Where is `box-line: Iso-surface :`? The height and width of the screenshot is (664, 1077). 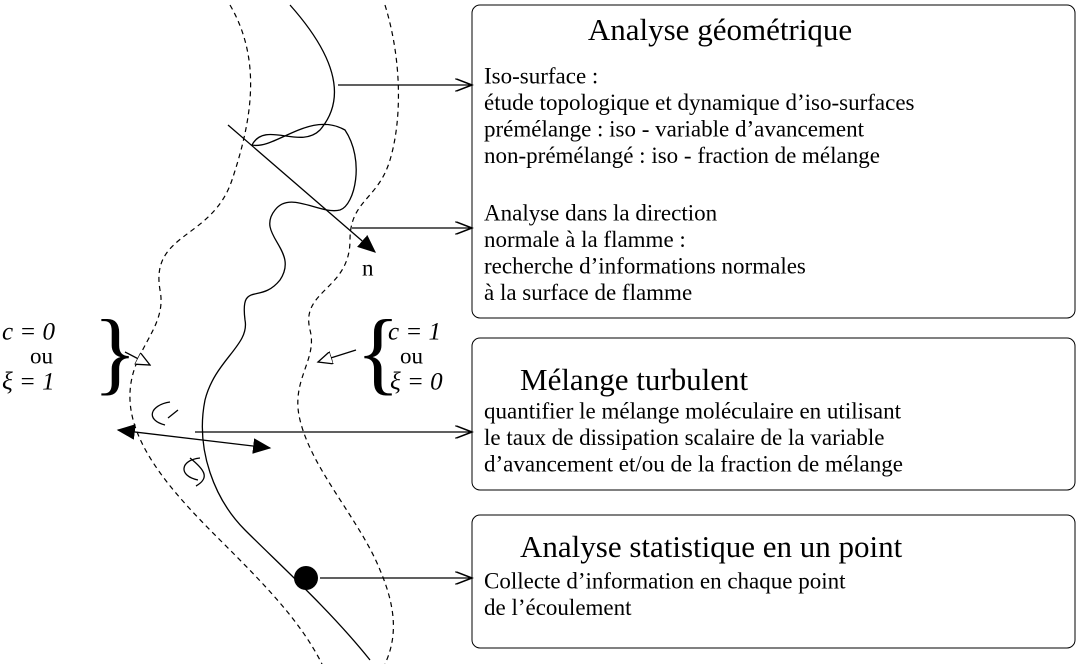
box-line: Iso-surface : is located at coordinates (541, 75).